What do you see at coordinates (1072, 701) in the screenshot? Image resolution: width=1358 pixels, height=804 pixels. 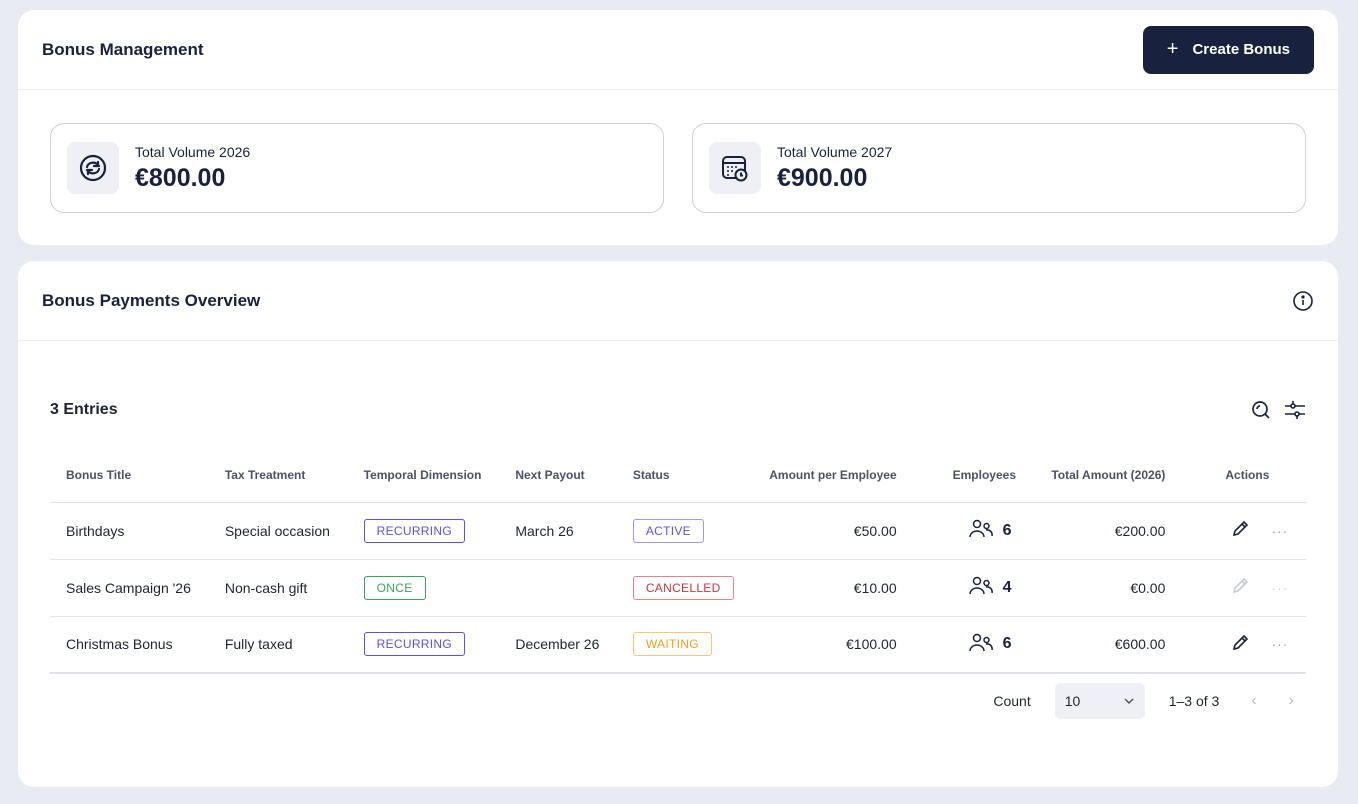 I see `count-value: 10` at bounding box center [1072, 701].